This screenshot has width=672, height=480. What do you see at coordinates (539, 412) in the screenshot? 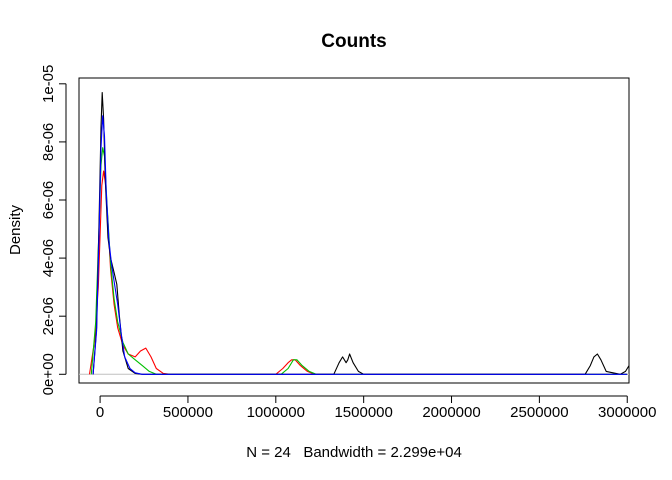
I see `x-tick-label: 2500000` at bounding box center [539, 412].